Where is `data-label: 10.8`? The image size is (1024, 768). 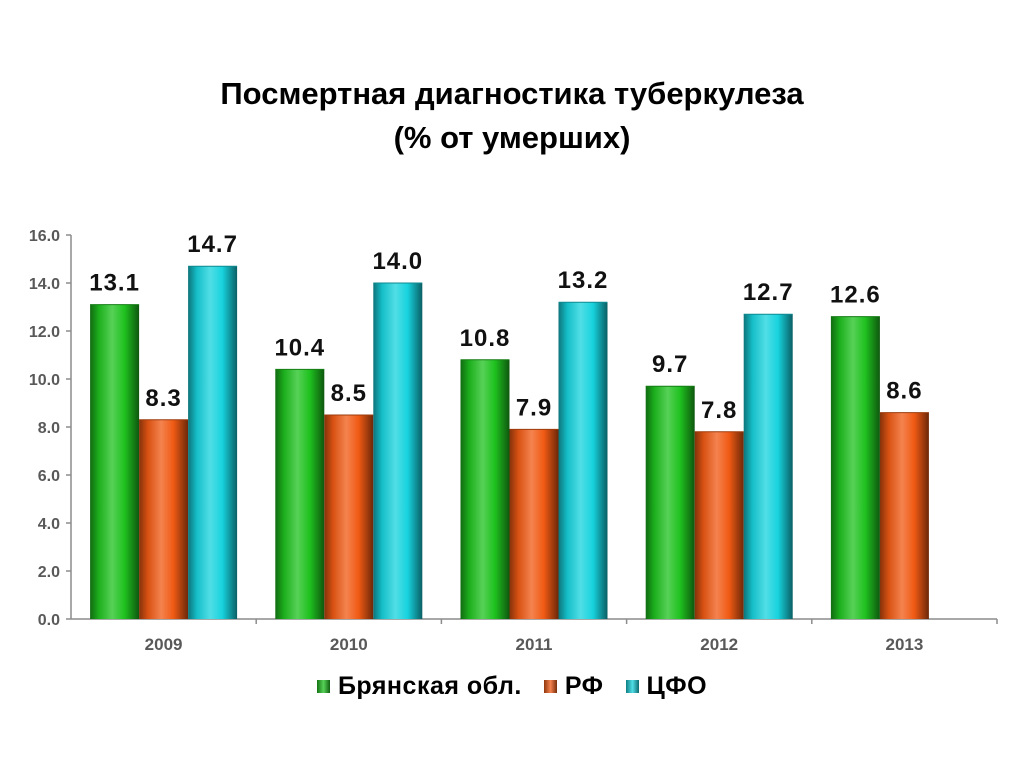 data-label: 10.8 is located at coordinates (485, 338).